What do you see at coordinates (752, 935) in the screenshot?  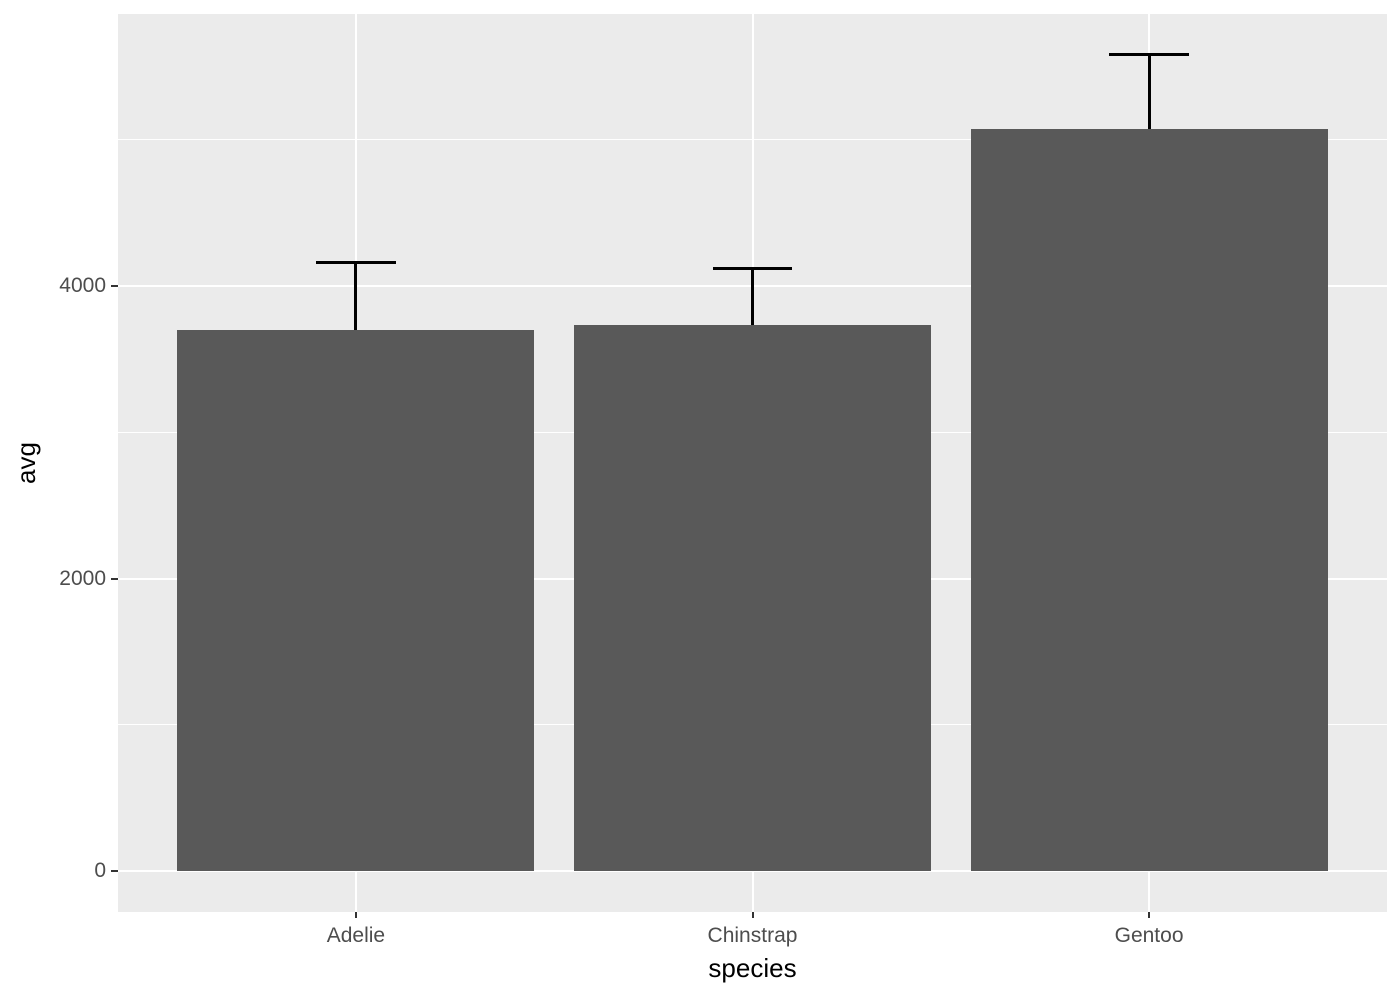 I see `x-tick-label: Chinstrap` at bounding box center [752, 935].